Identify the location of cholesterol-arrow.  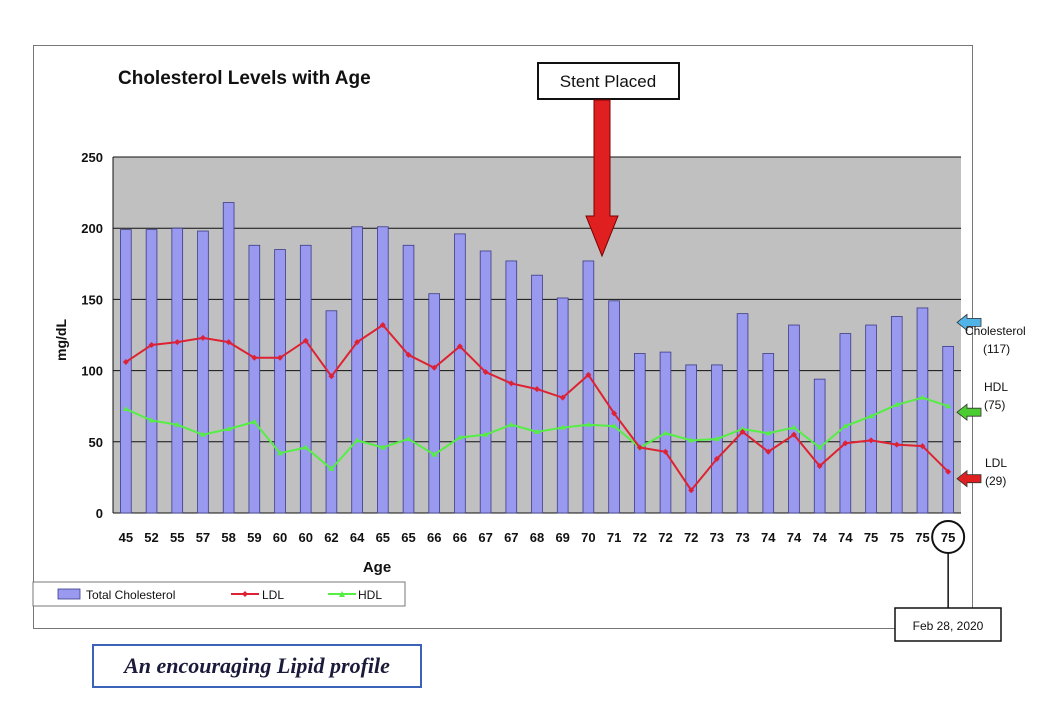
(969, 322).